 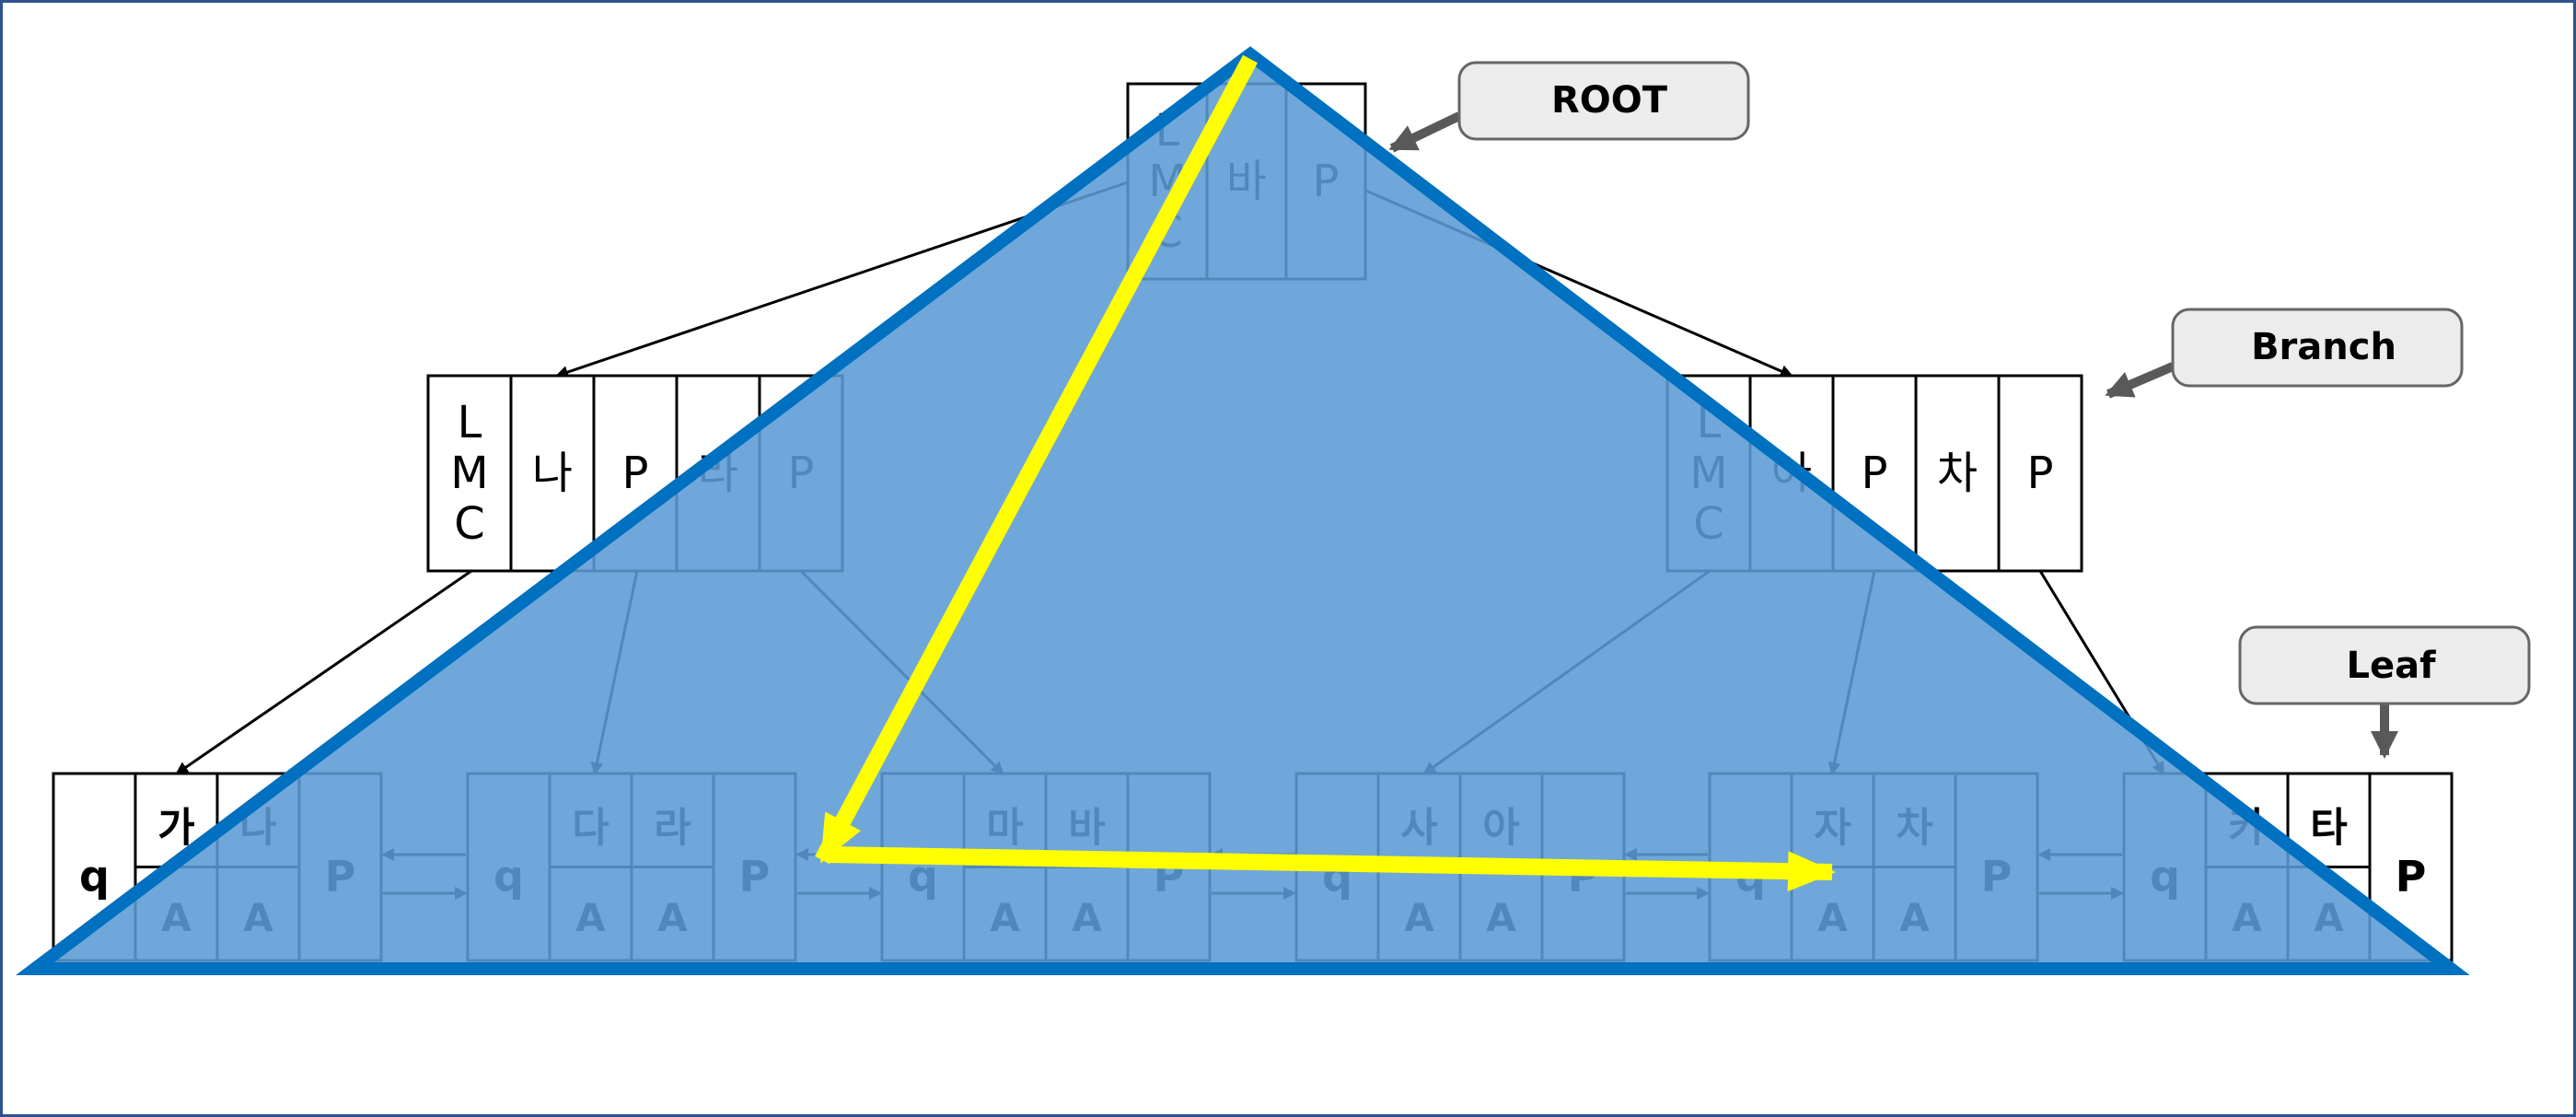 What do you see at coordinates (1332, 869) in the screenshot?
I see `highlight-arrow-scan` at bounding box center [1332, 869].